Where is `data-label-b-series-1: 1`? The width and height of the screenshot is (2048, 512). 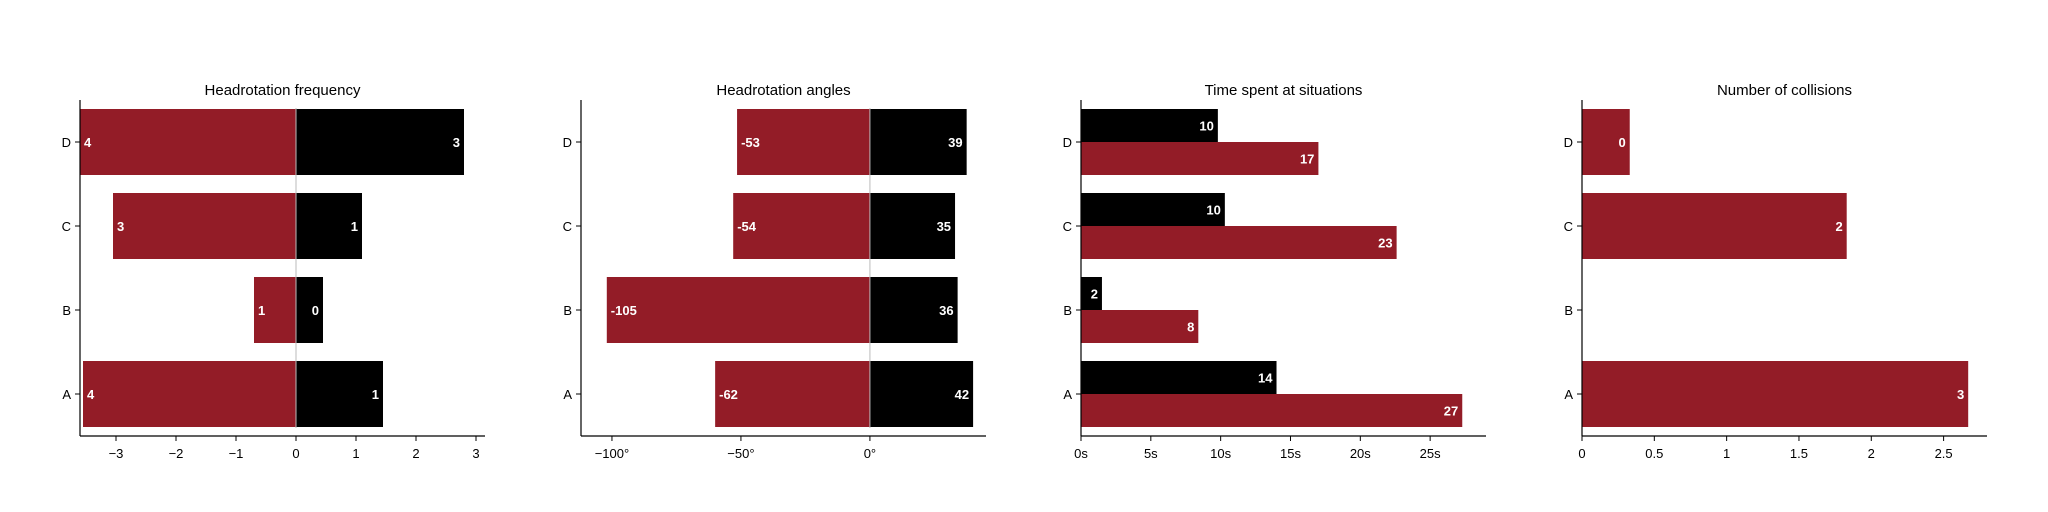
data-label-b-series-1: 1 is located at coordinates (261, 310).